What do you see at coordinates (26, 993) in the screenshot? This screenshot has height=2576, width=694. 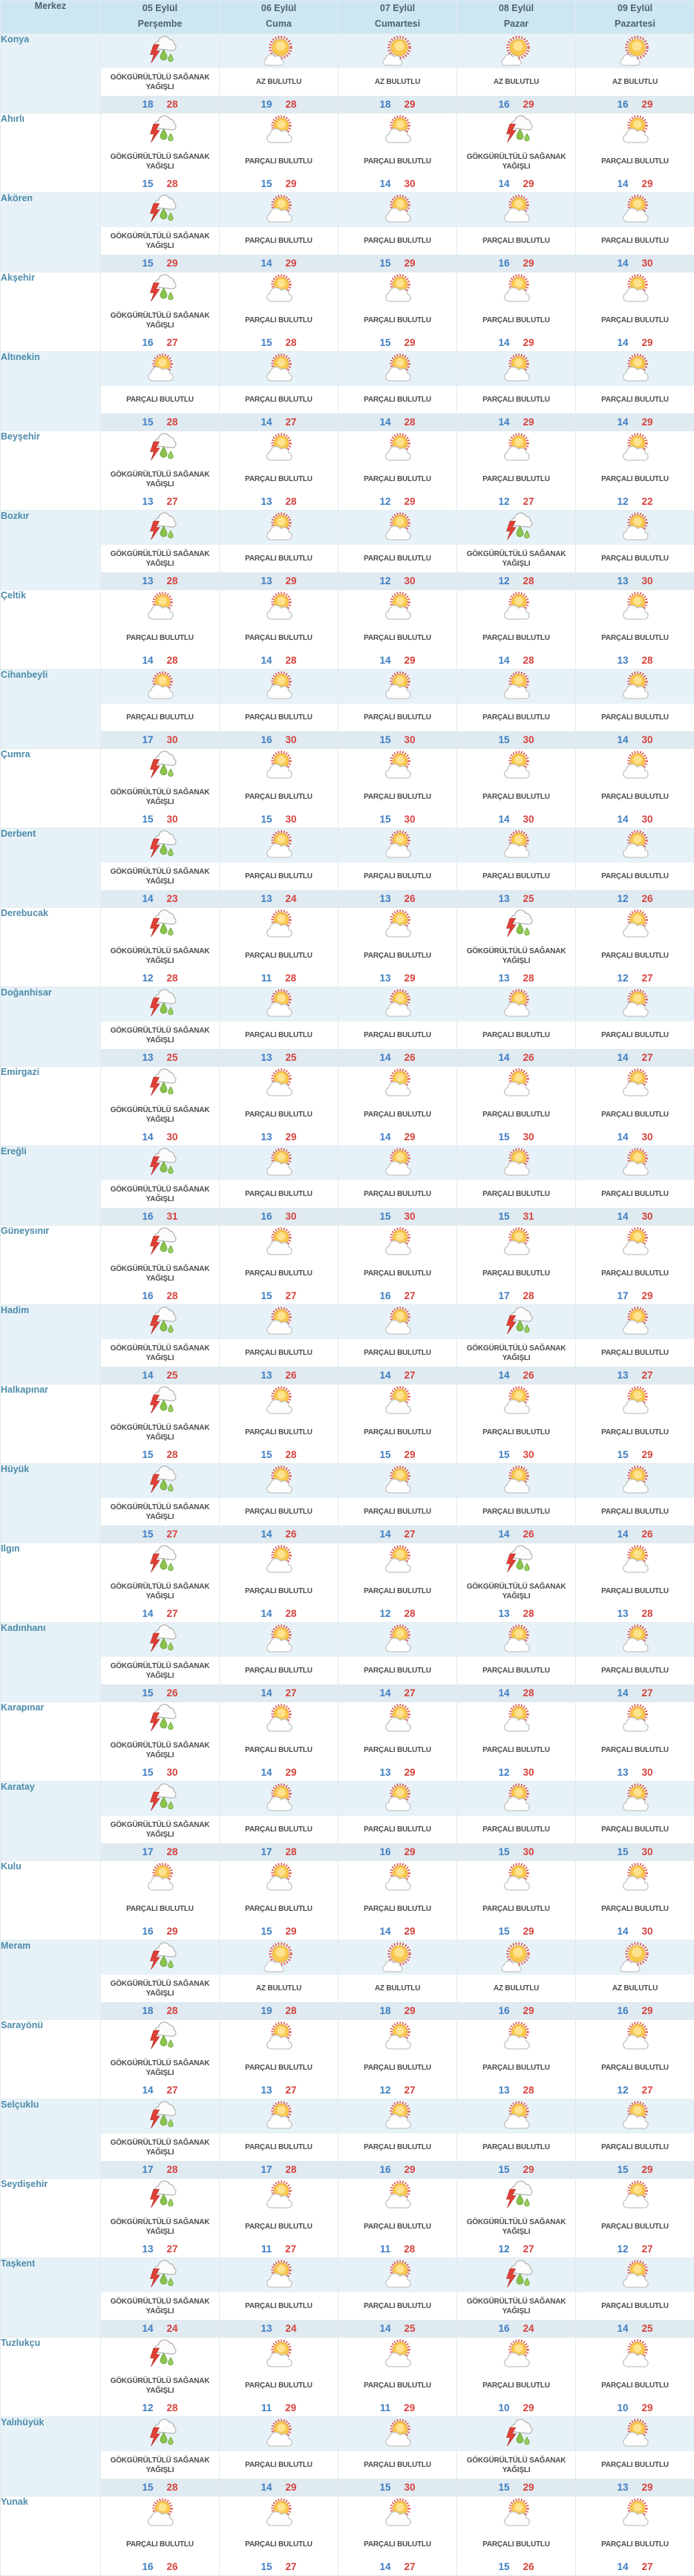 I see `district-name-link: Doğanhisar` at bounding box center [26, 993].